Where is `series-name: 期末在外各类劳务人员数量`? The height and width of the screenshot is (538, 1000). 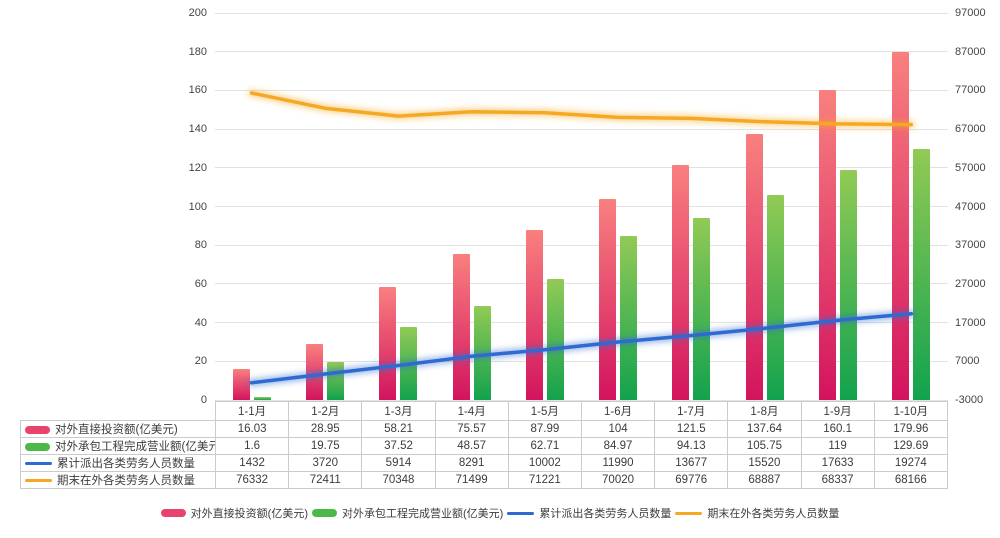 series-name: 期末在外各类劳务人员数量 is located at coordinates (126, 481).